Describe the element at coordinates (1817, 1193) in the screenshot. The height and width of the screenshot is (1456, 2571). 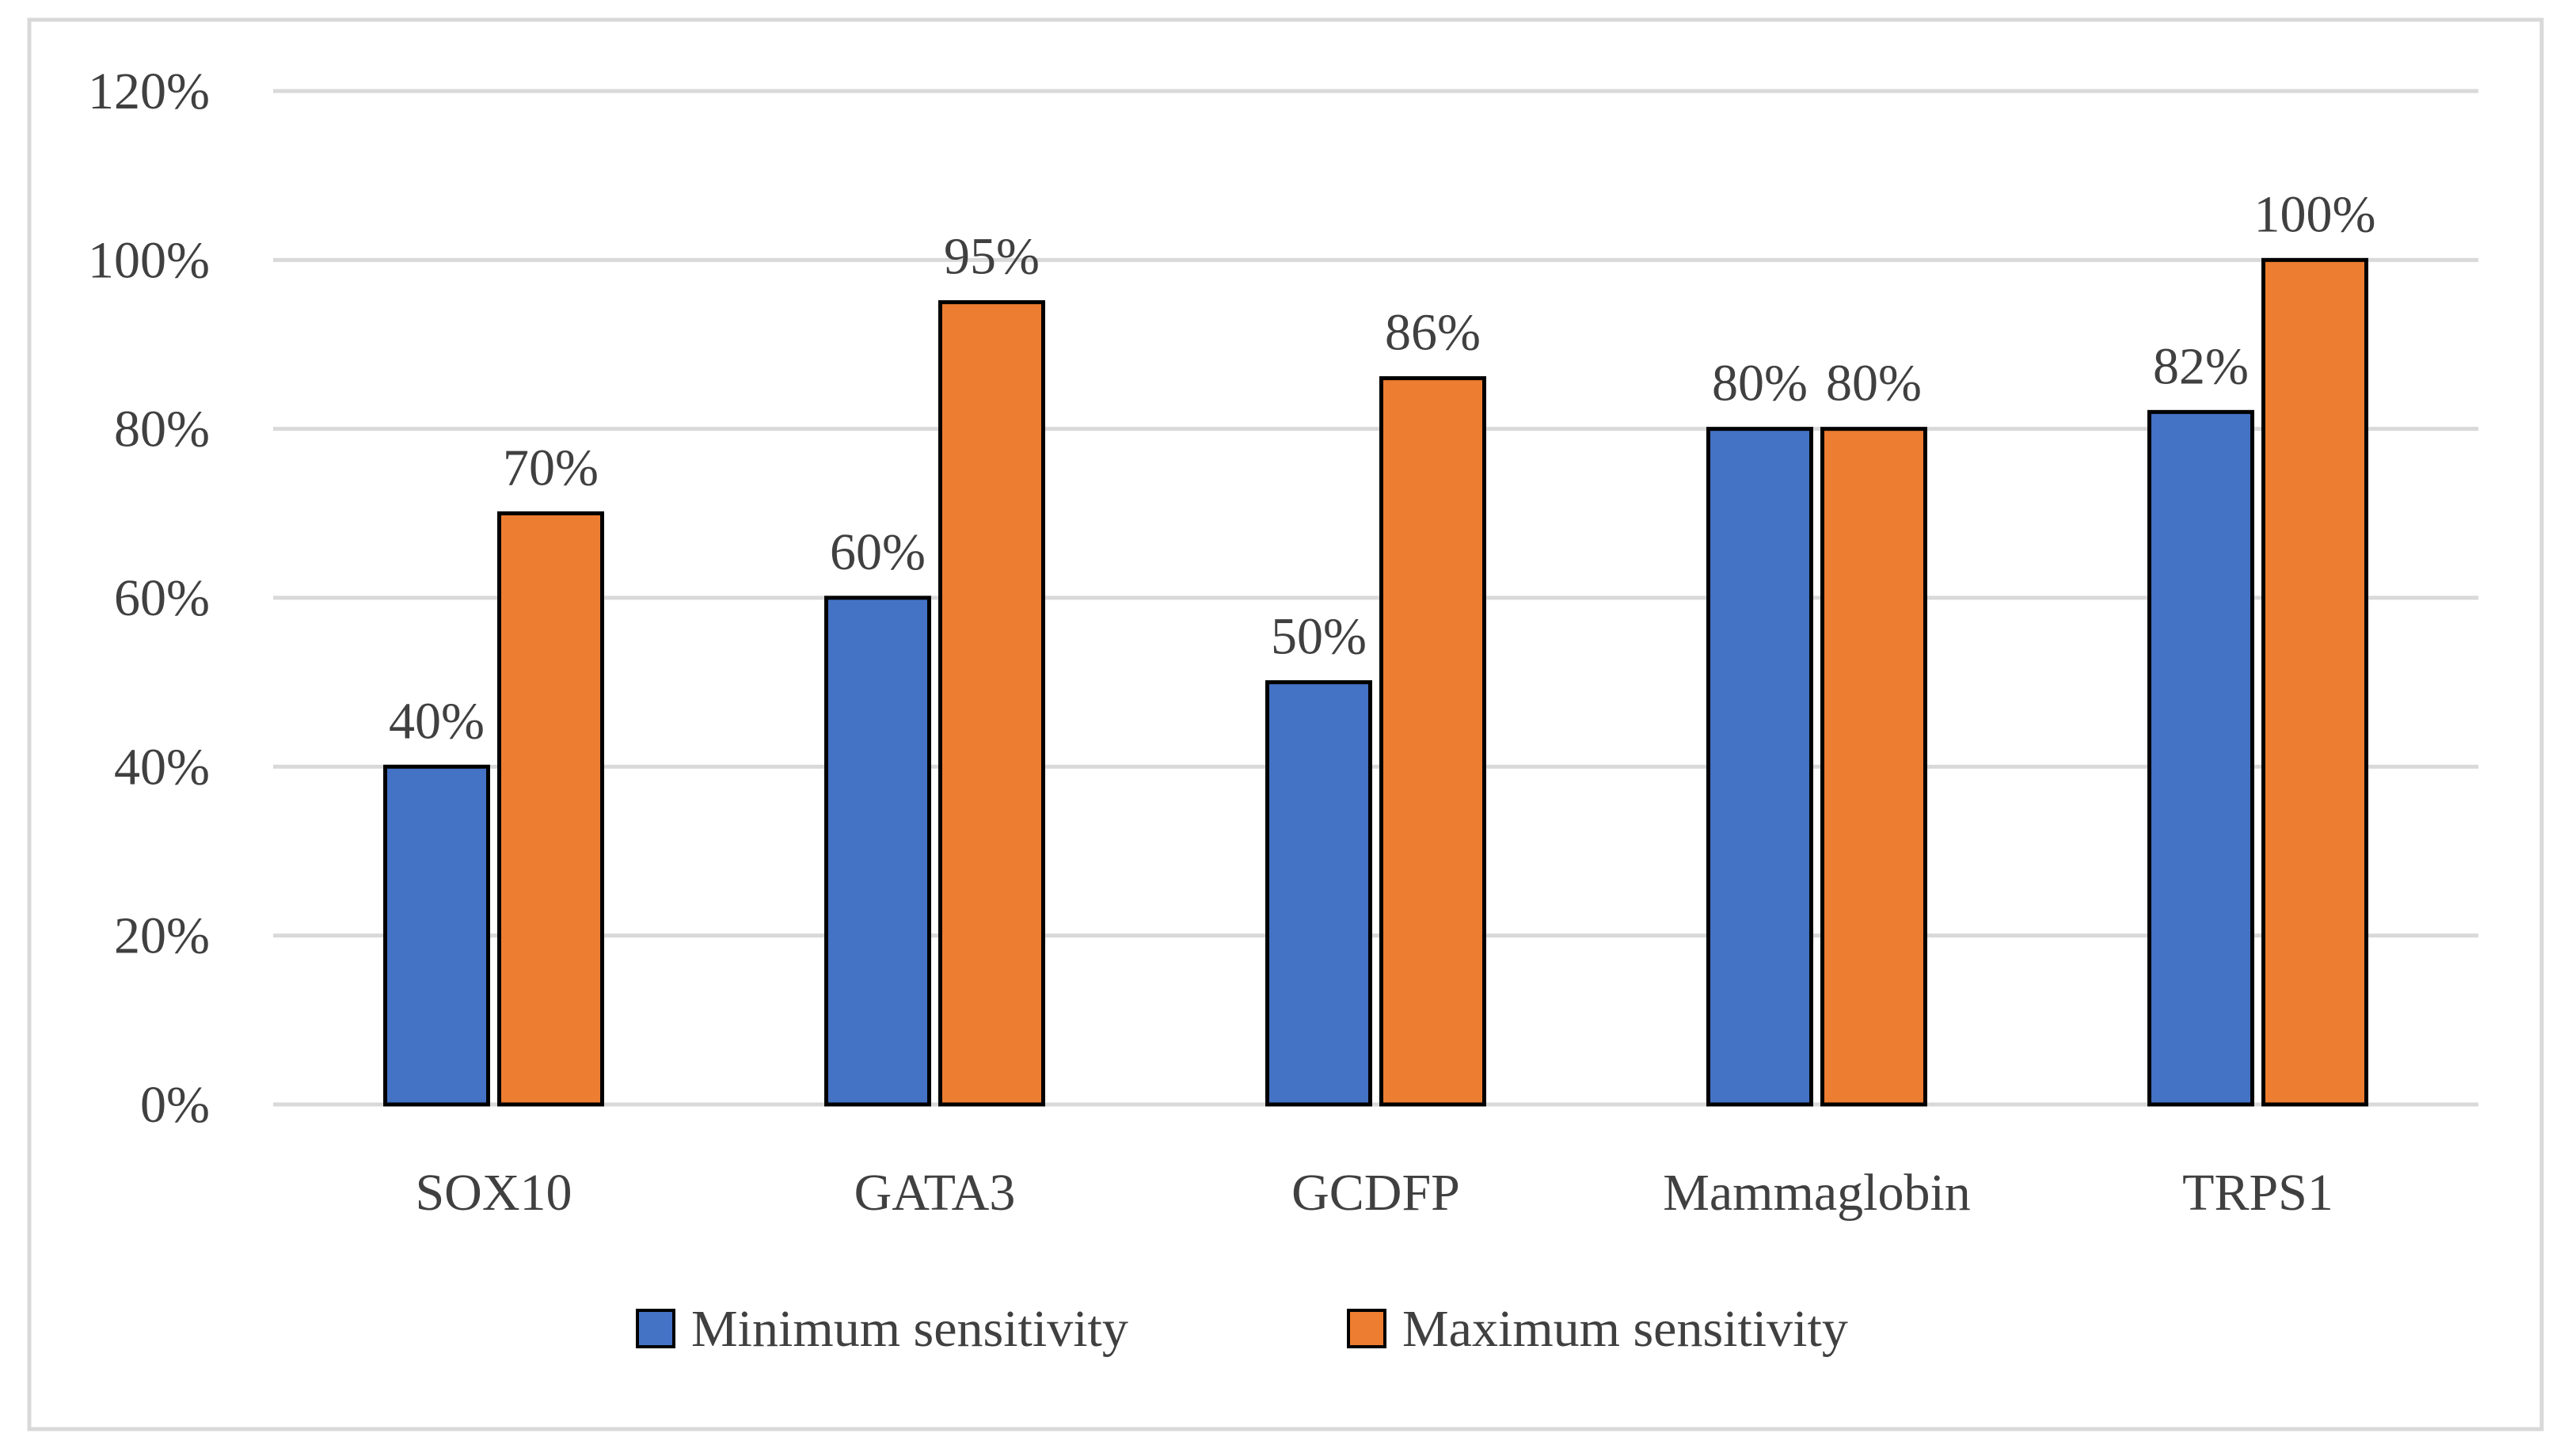
I see `x-tick-label: Mammaglobin` at that location.